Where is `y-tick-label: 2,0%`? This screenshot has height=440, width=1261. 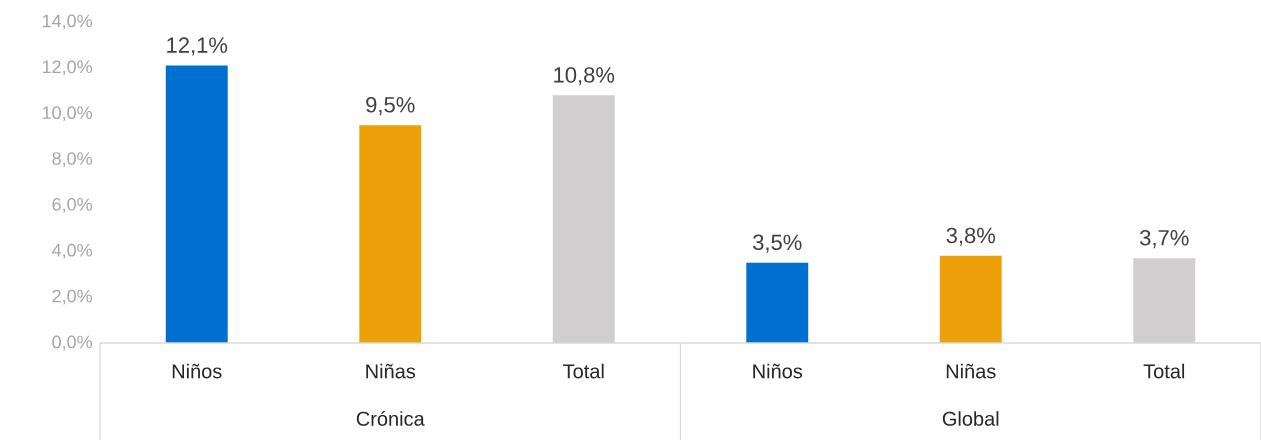 y-tick-label: 2,0% is located at coordinates (72, 297).